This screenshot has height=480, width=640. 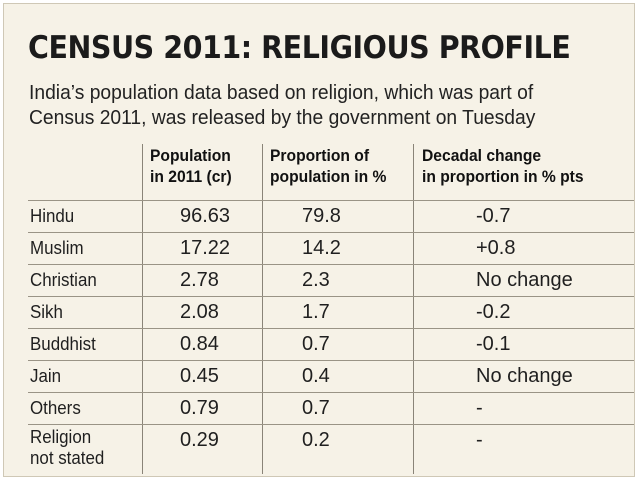 What do you see at coordinates (493, 216) in the screenshot?
I see `decadal-change-value: -0.7` at bounding box center [493, 216].